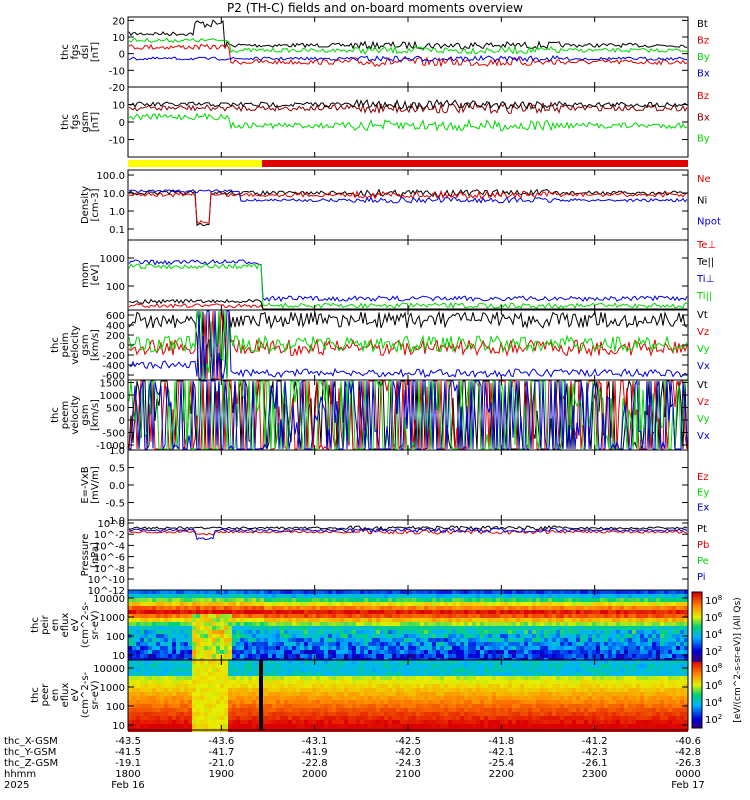 The width and height of the screenshot is (750, 800). Describe the element at coordinates (111, 524) in the screenshot. I see `y-tick-label: 10^0` at that location.